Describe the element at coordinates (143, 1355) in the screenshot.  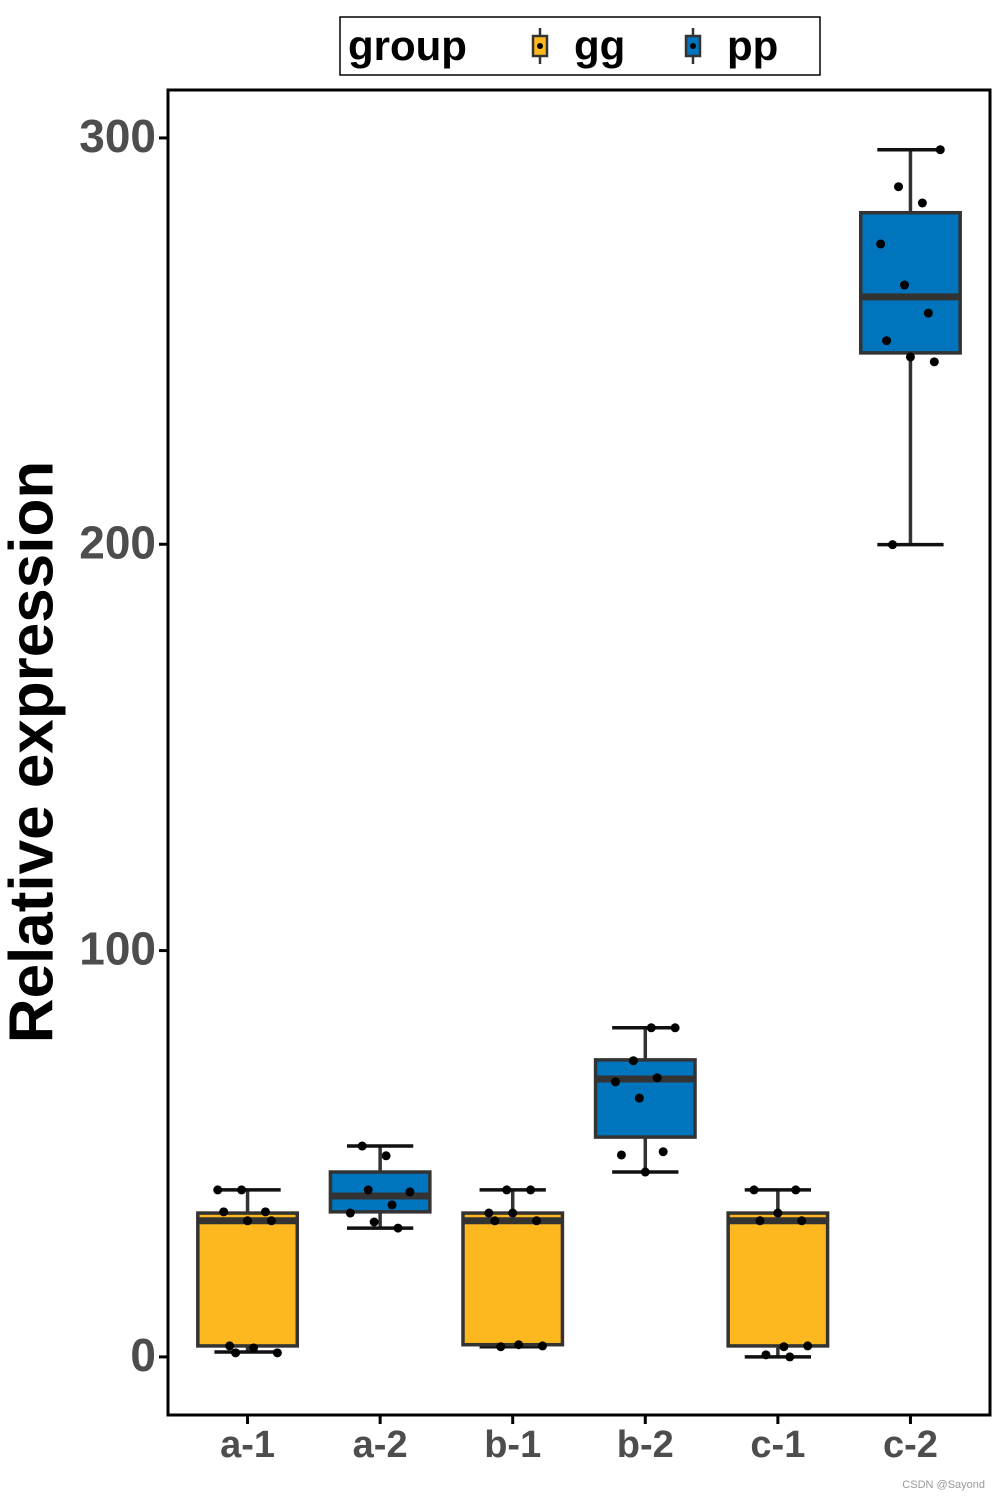
I see `y-tick-label: 0` at that location.